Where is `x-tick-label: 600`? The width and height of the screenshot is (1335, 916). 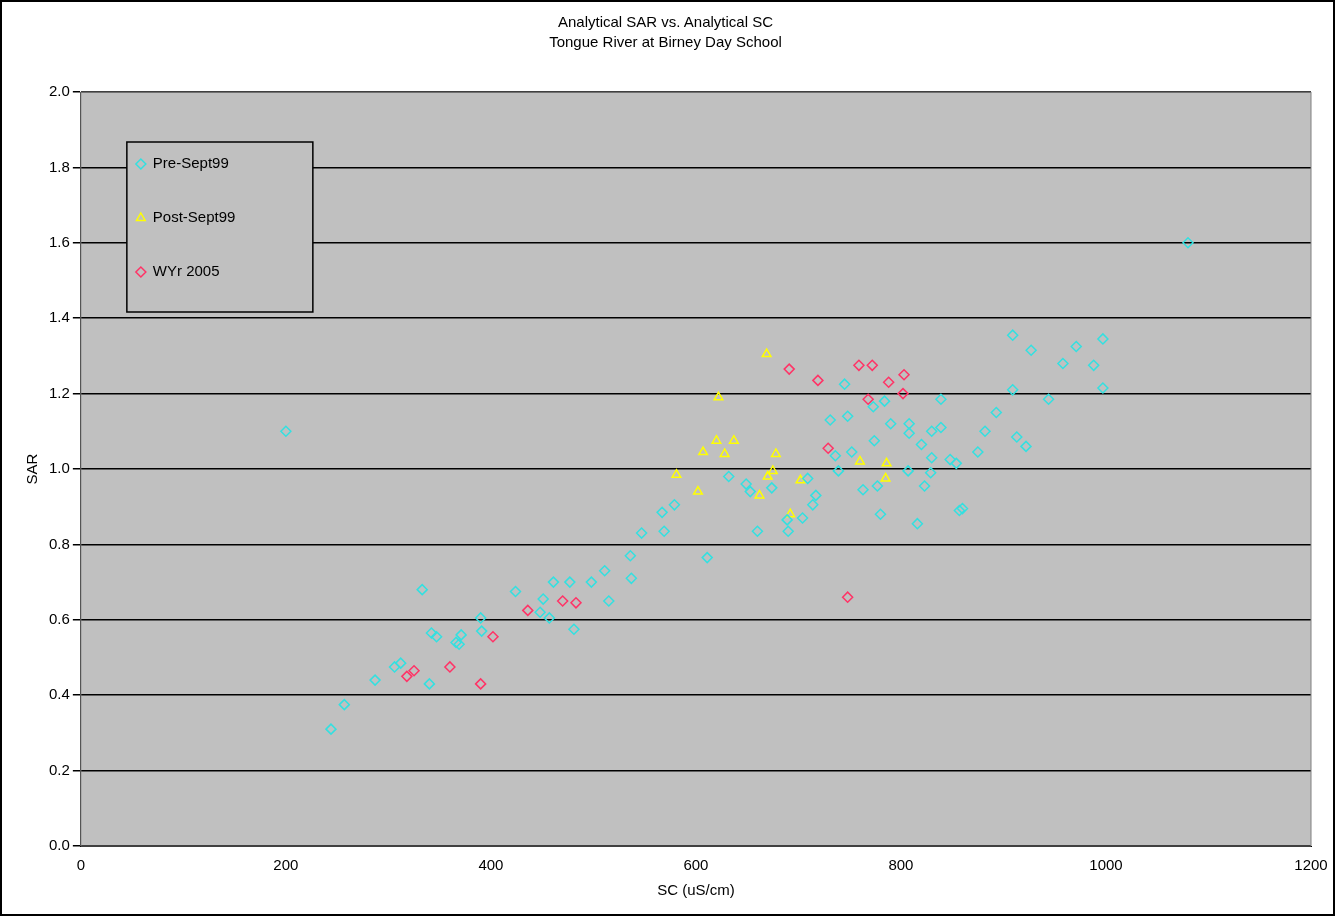 x-tick-label: 600 is located at coordinates (696, 865).